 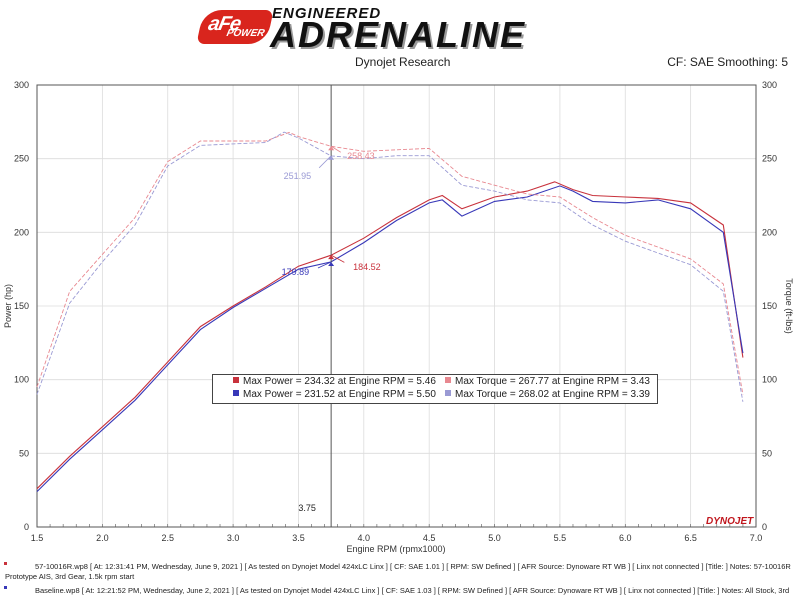 What do you see at coordinates (70, 576) in the screenshot?
I see `run1-info-line2: Prototype AIS, 3rd Gear, 1.5k rpm start` at bounding box center [70, 576].